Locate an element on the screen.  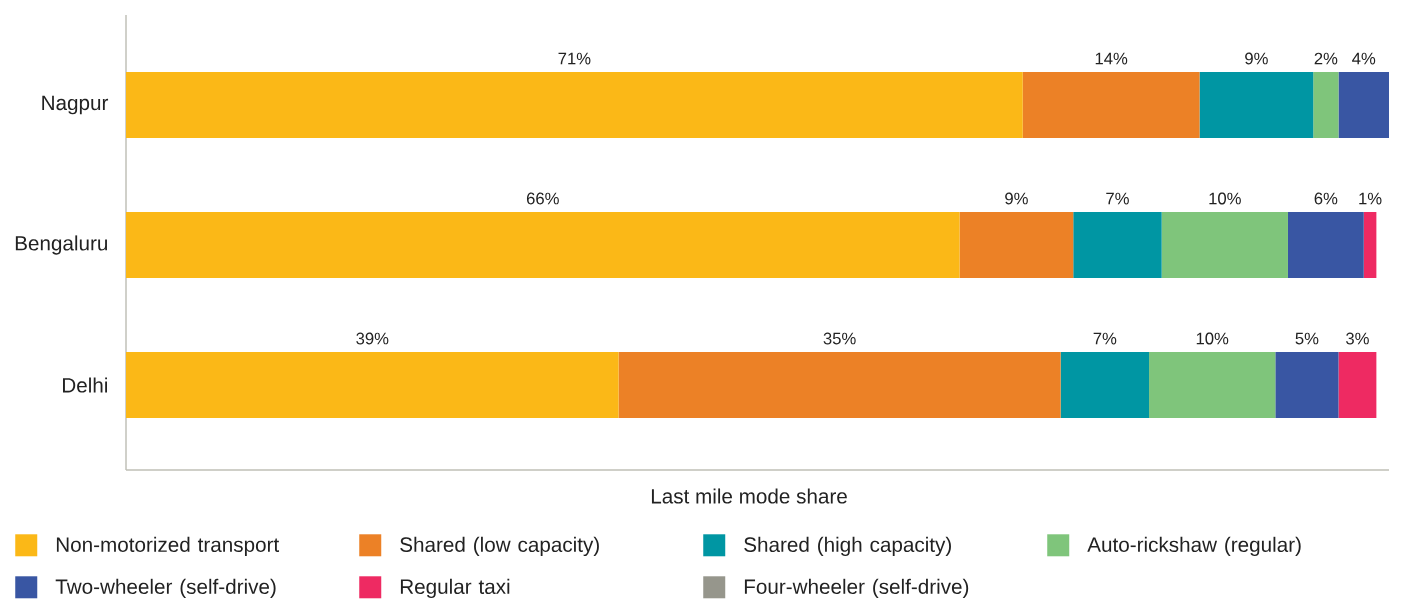
data-label: 5% is located at coordinates (1307, 338).